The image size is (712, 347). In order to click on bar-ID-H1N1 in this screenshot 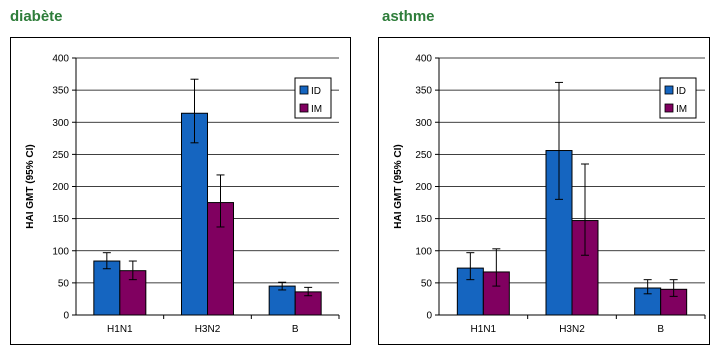, I will do `click(107, 288)`.